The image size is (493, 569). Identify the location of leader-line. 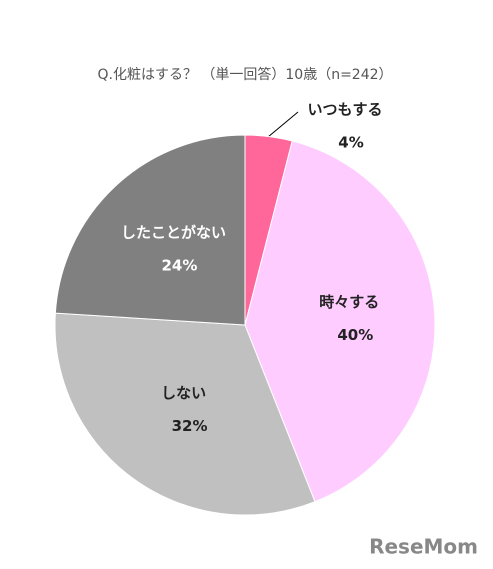
(283, 124).